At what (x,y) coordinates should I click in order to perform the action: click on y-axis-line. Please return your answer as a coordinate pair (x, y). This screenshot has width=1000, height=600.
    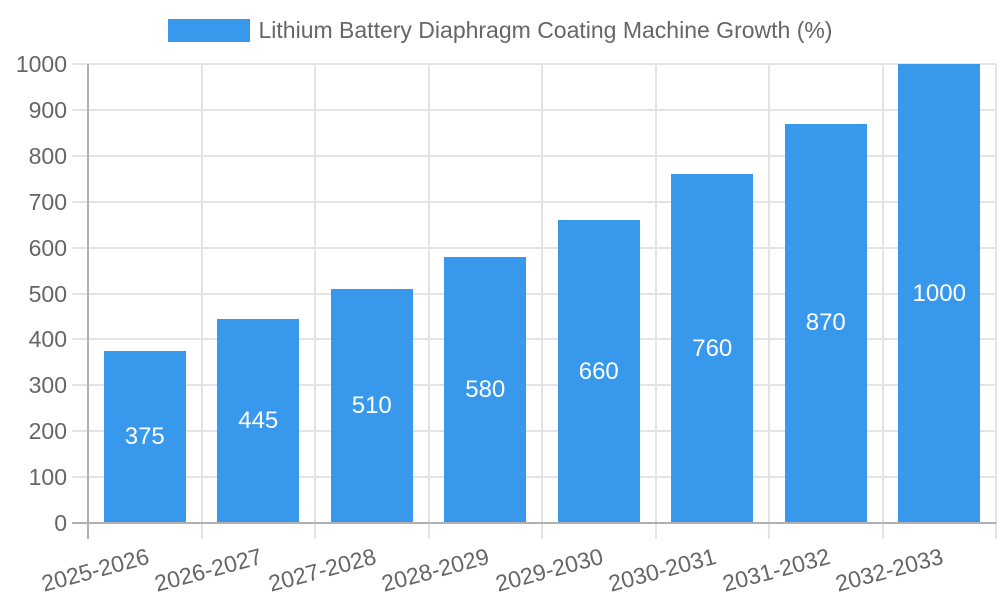
    Looking at the image, I should click on (88, 301).